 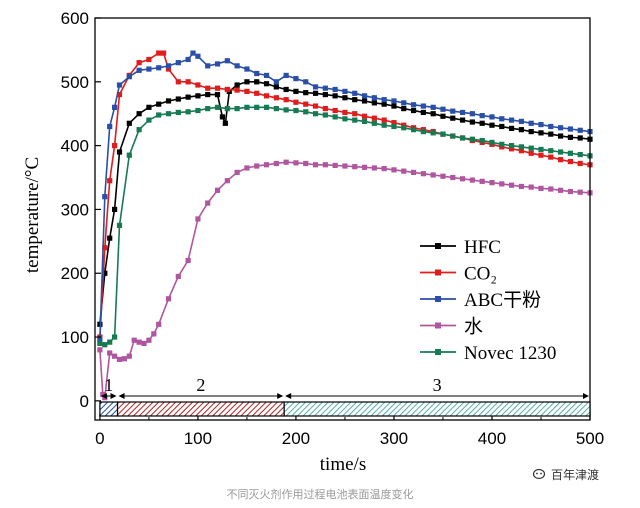 What do you see at coordinates (280, 396) in the screenshot?
I see `stage-arrow-head` at bounding box center [280, 396].